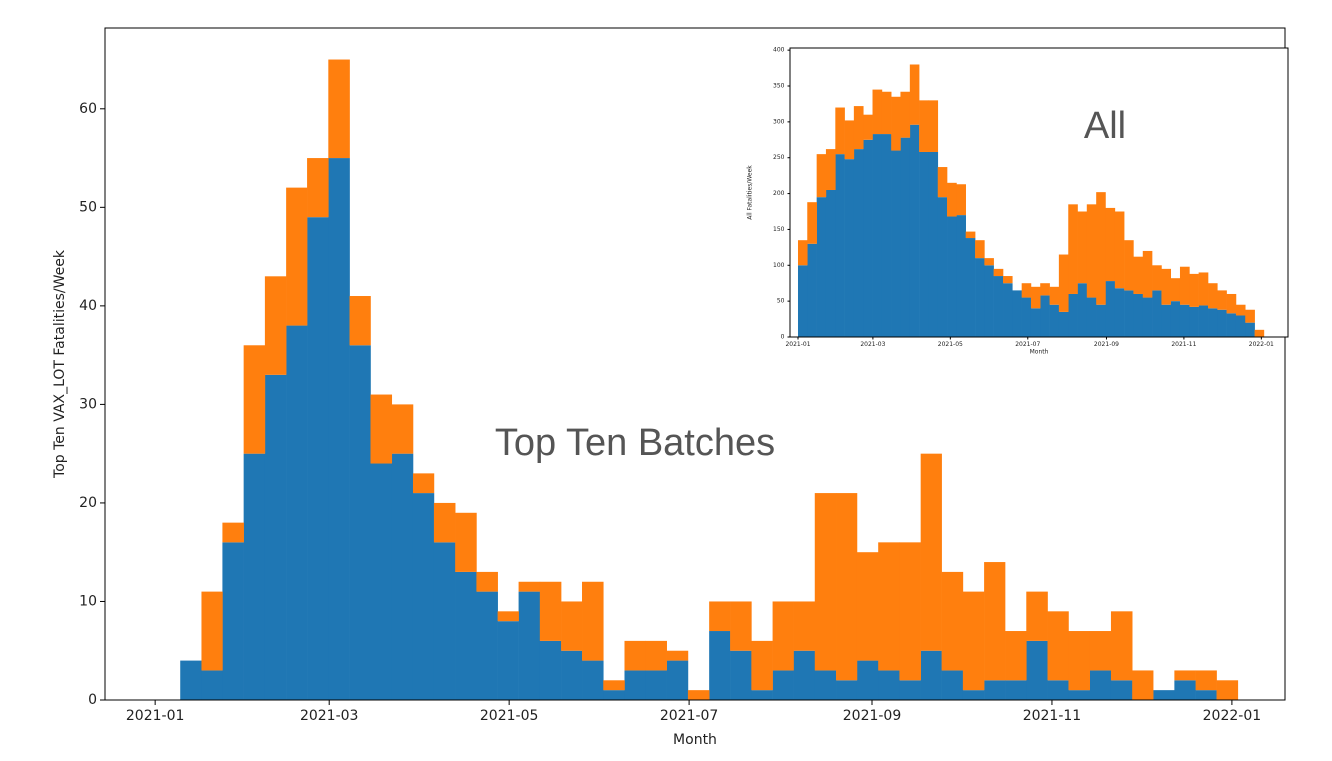 This screenshot has width=1332, height=761. Describe the element at coordinates (88, 306) in the screenshot. I see `y-tick-label: 40` at that location.